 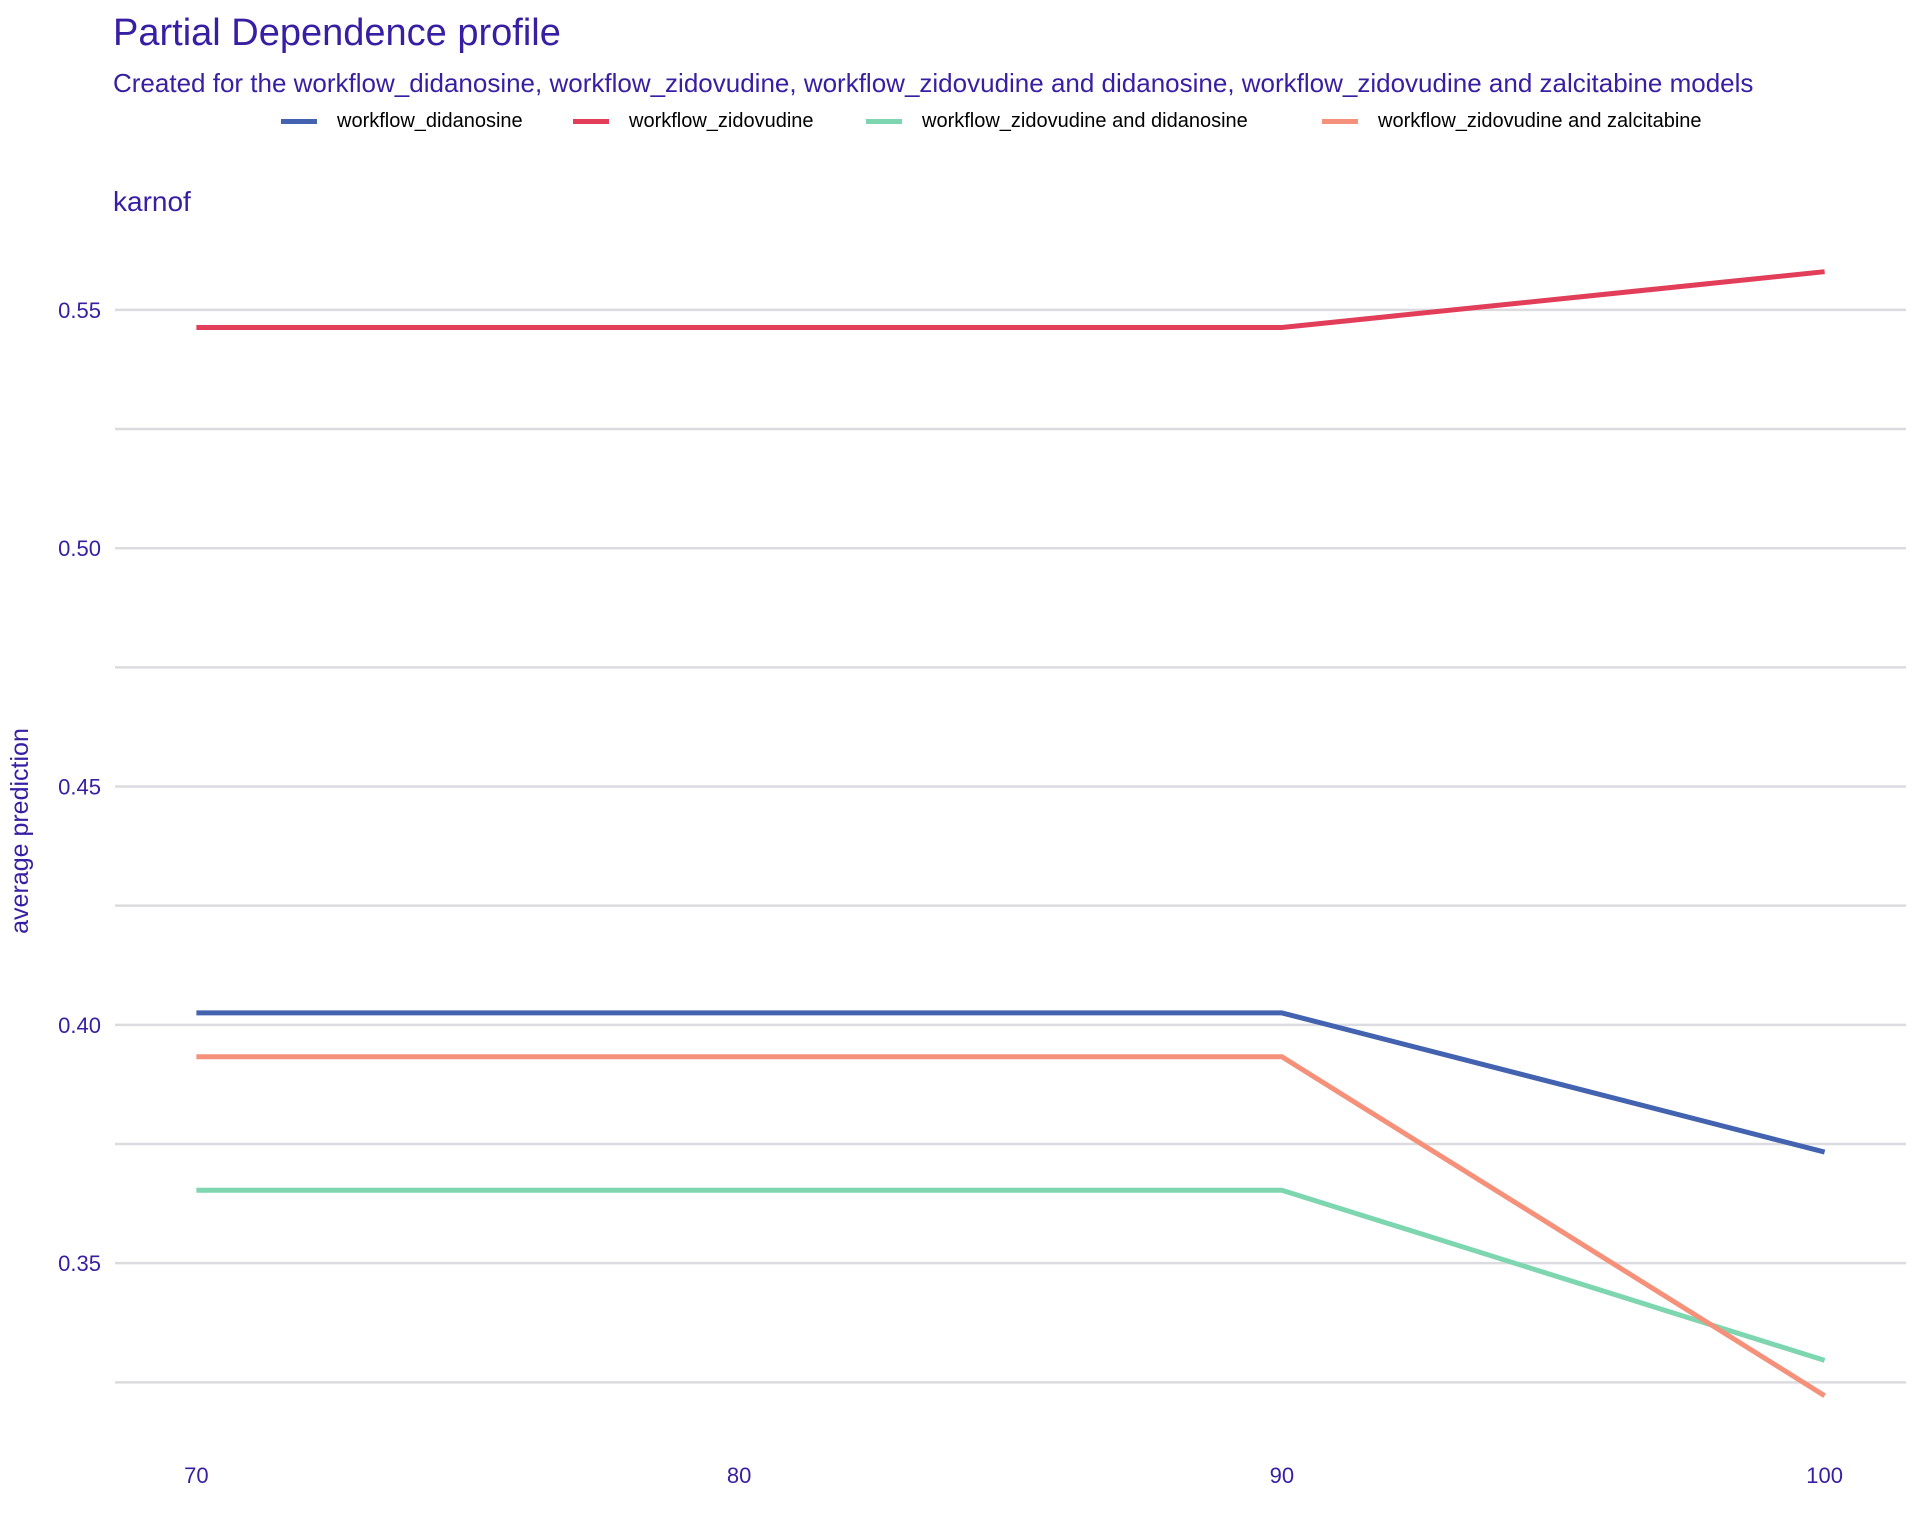 What do you see at coordinates (196, 1475) in the screenshot?
I see `x-tick-label: 70` at bounding box center [196, 1475].